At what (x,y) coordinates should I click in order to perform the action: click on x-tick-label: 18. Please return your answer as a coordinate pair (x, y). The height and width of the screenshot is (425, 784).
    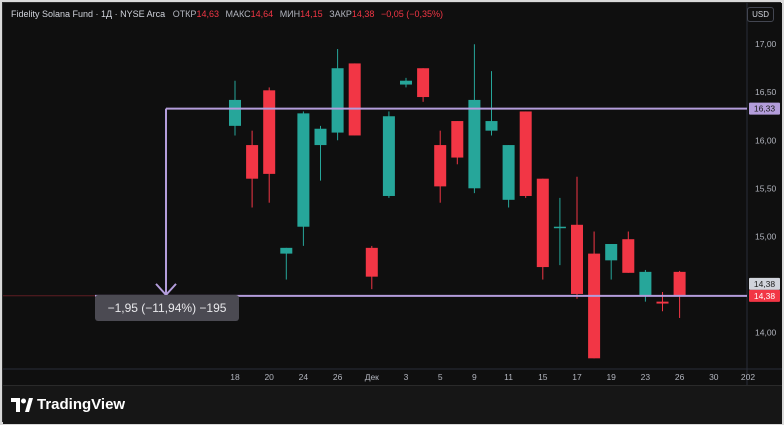
    Looking at the image, I should click on (235, 377).